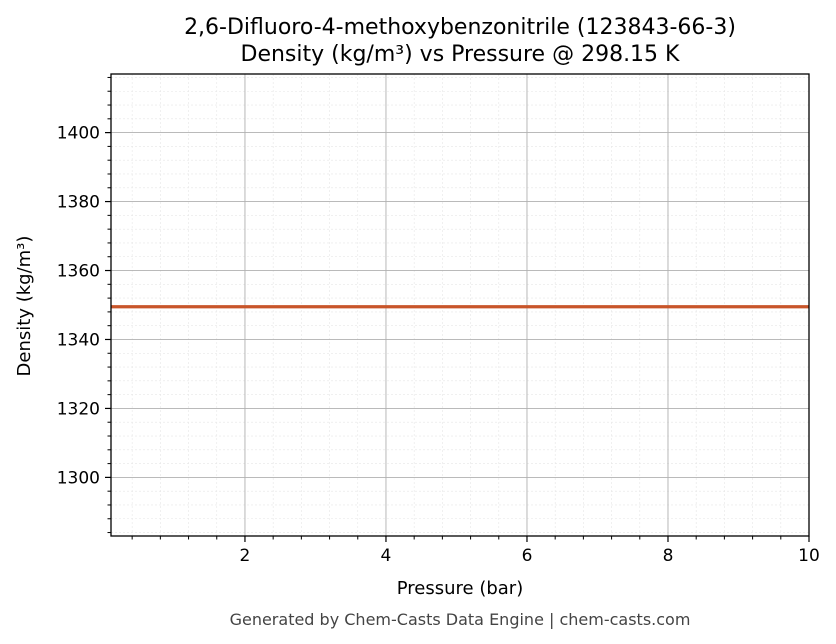  What do you see at coordinates (24, 306) in the screenshot?
I see `y-axis-label: Density (kg/m³)` at bounding box center [24, 306].